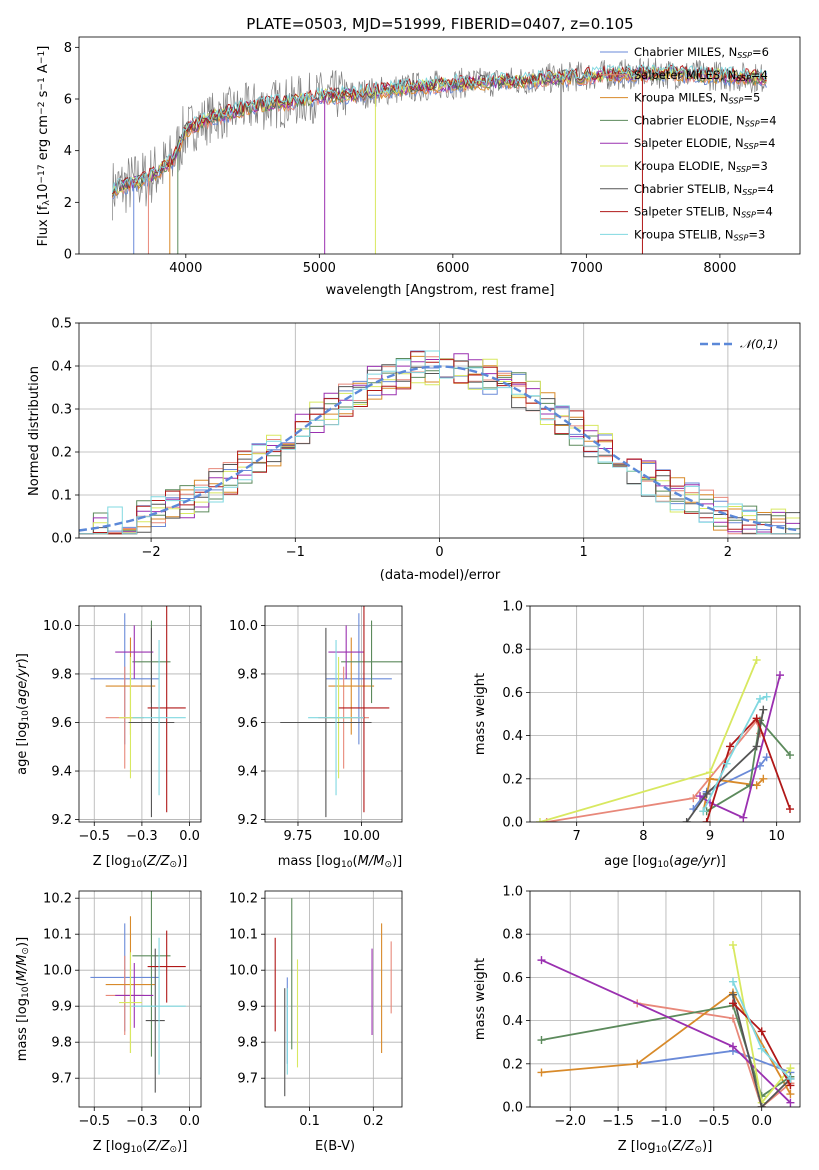 The height and width of the screenshot is (1170, 819). What do you see at coordinates (512, 1021) in the screenshot?
I see `y-tick-label: 0.4` at bounding box center [512, 1021].